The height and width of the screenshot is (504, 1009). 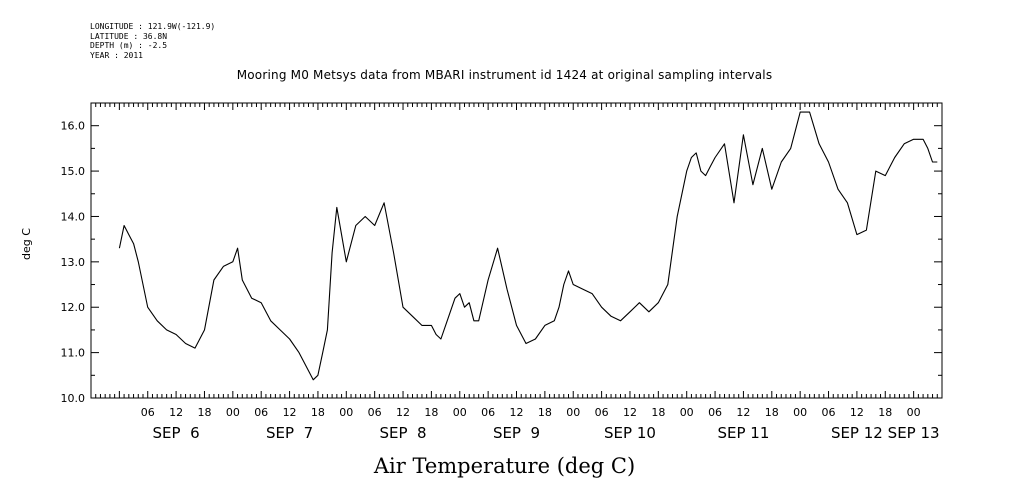 I want to click on y-tick-label: 11.0, so click(x=73, y=353).